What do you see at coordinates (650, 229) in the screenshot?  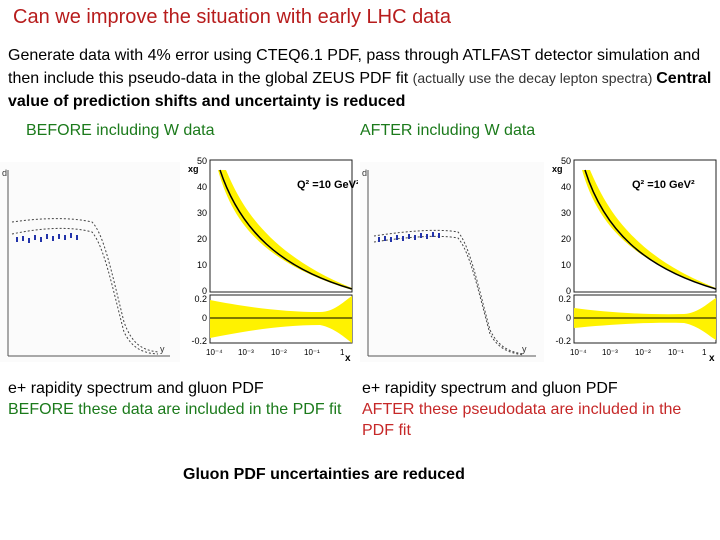 I see `gluon-central-after` at bounding box center [650, 229].